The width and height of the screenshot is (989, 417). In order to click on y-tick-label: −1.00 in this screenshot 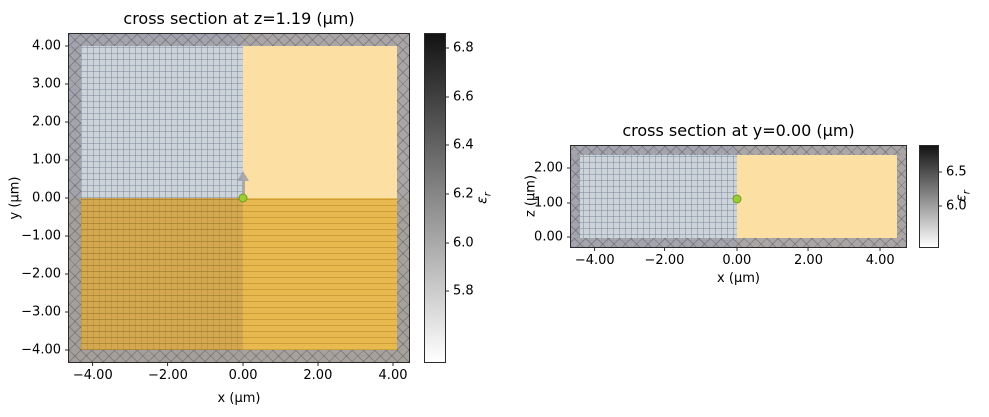, I will do `click(41, 236)`.